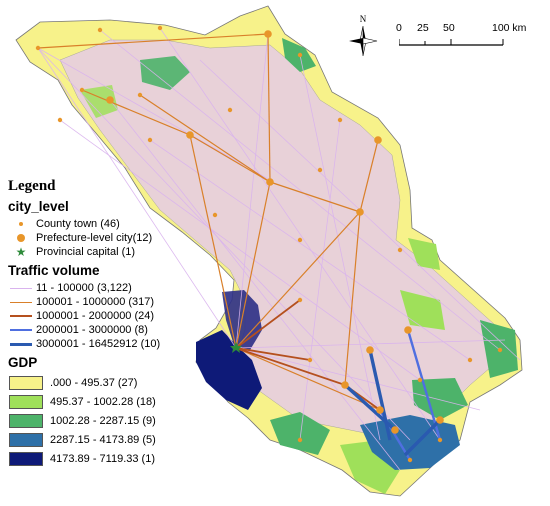  Describe the element at coordinates (466, 37) in the screenshot. I see `scale-bar: 0 25 50 100 km` at that location.